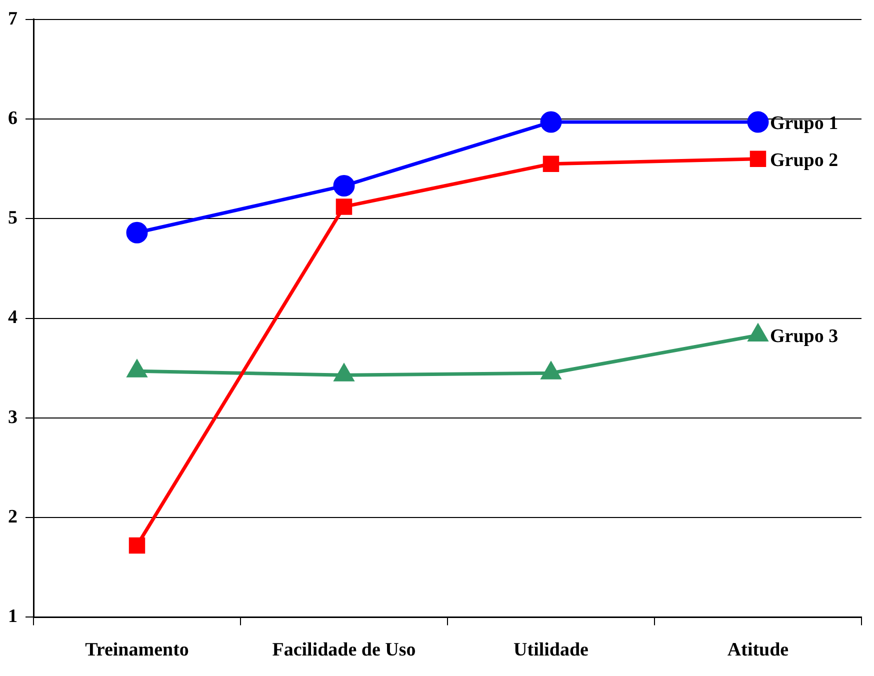 This screenshot has height=676, width=874. Describe the element at coordinates (13, 118) in the screenshot. I see `y-tick-label: 6` at that location.